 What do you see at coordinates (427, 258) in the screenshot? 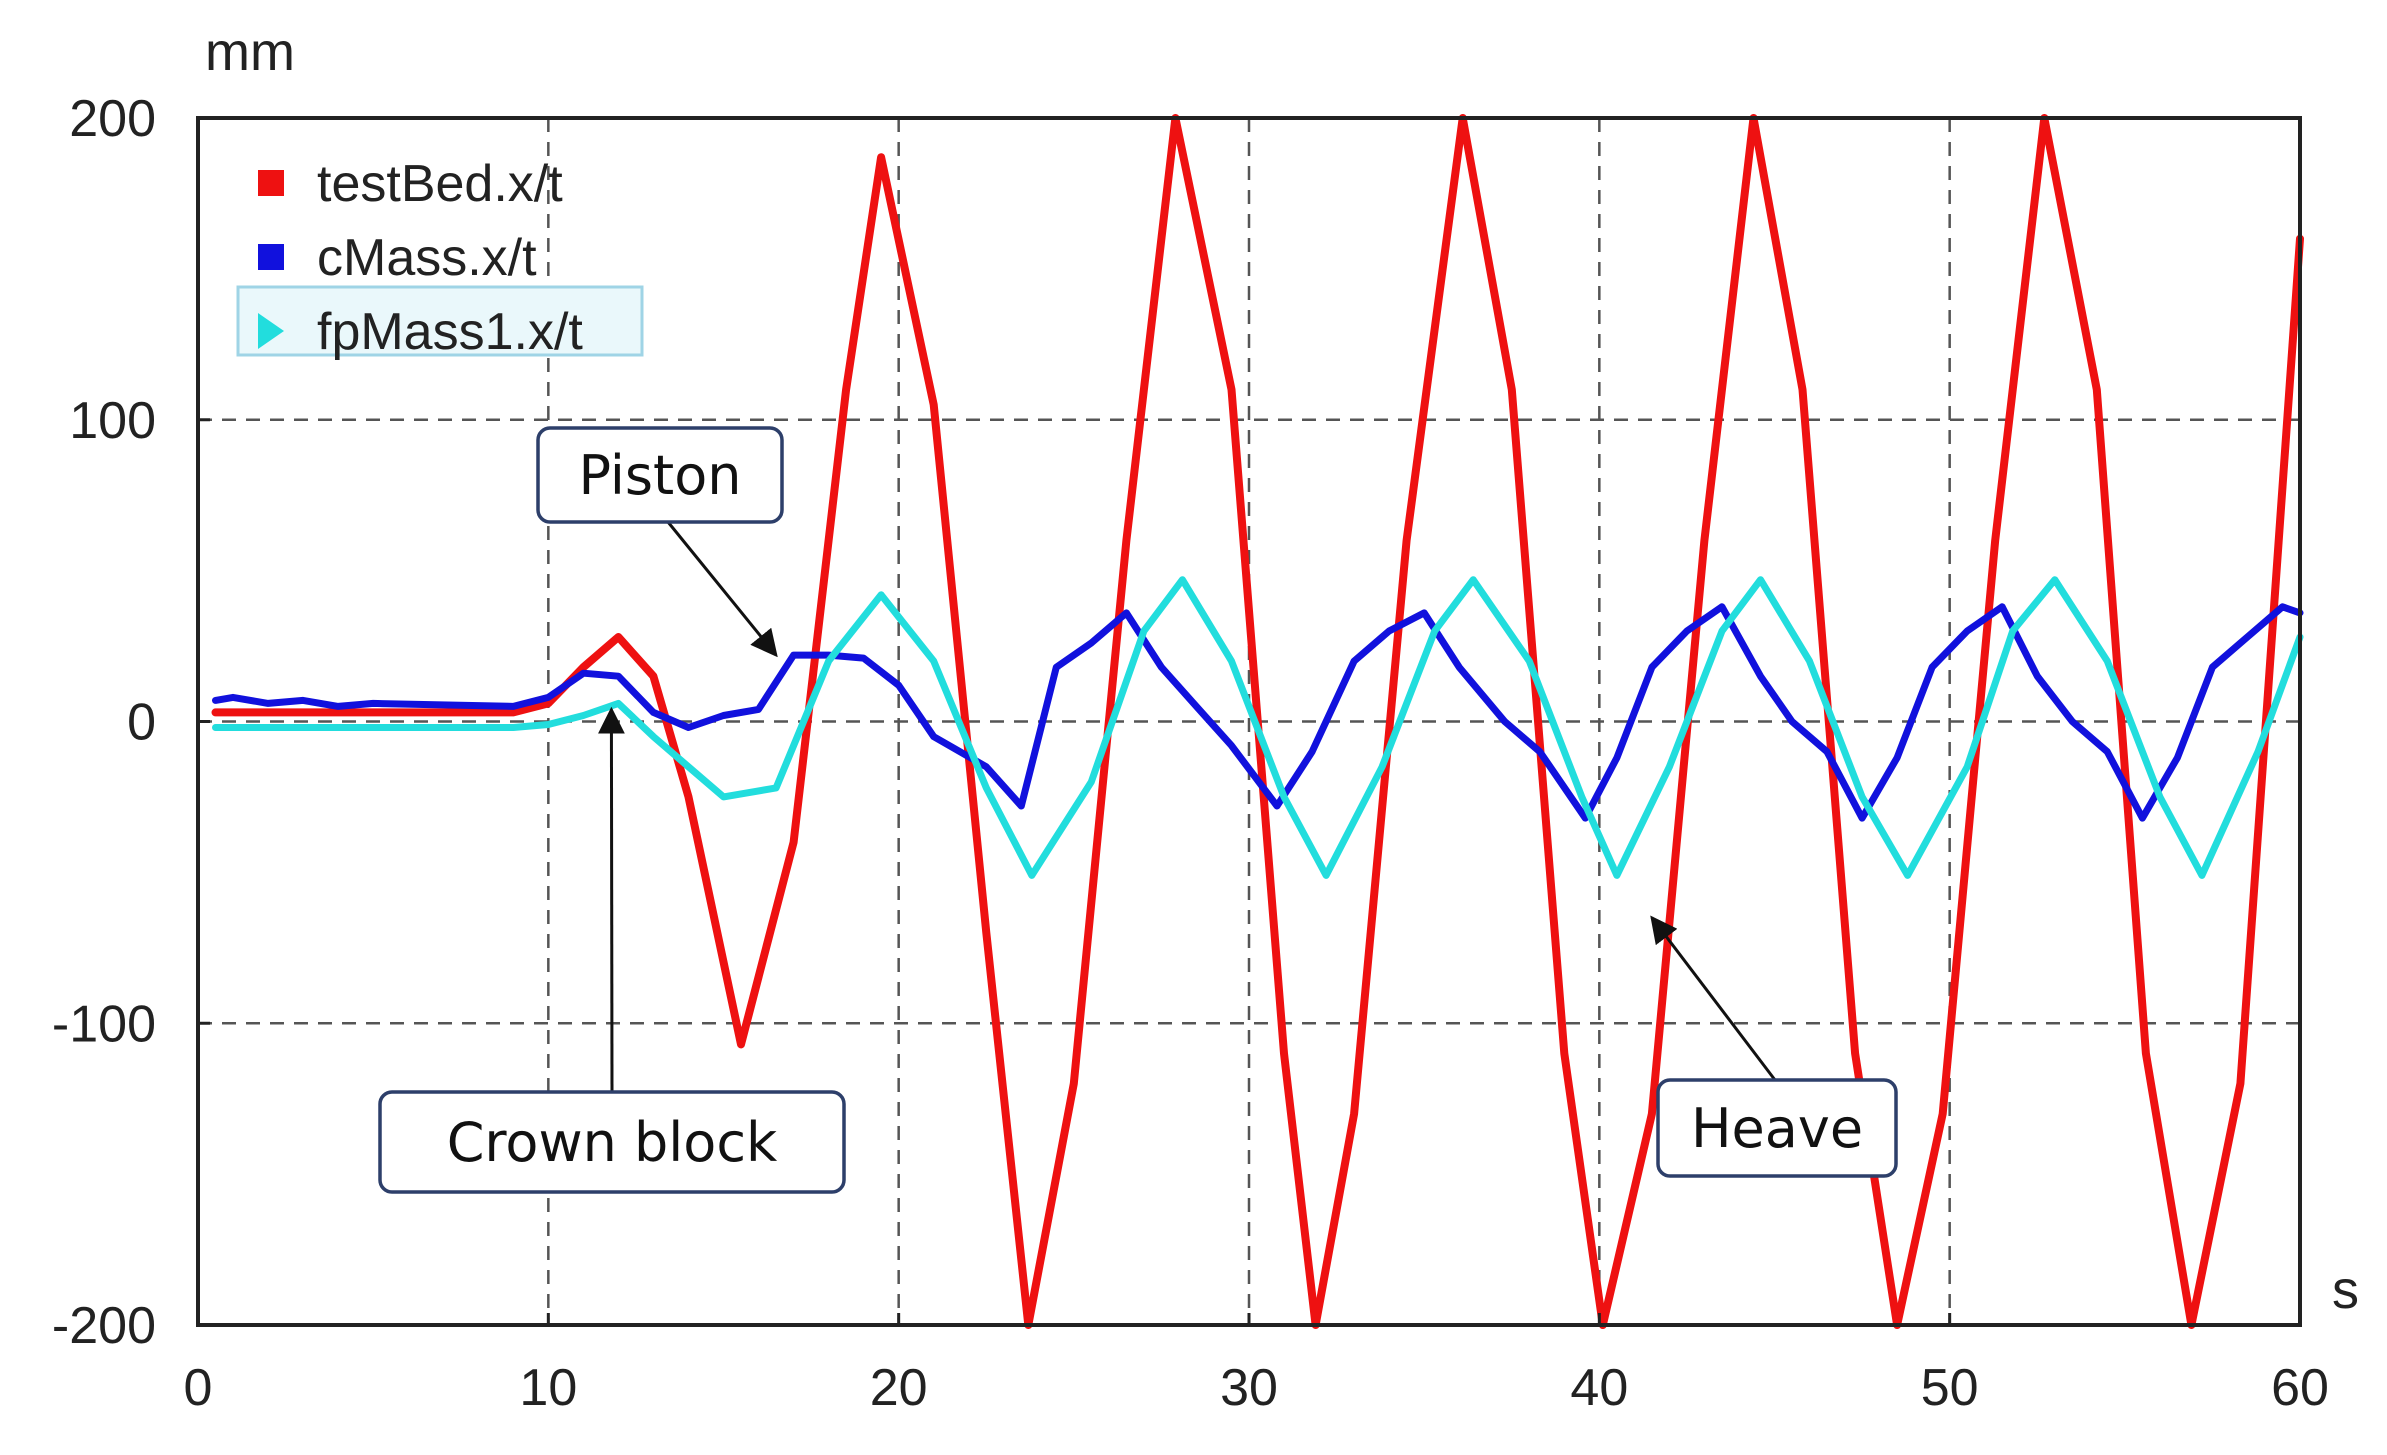
I see `legend-label-2: cMass.x/t` at bounding box center [427, 258].